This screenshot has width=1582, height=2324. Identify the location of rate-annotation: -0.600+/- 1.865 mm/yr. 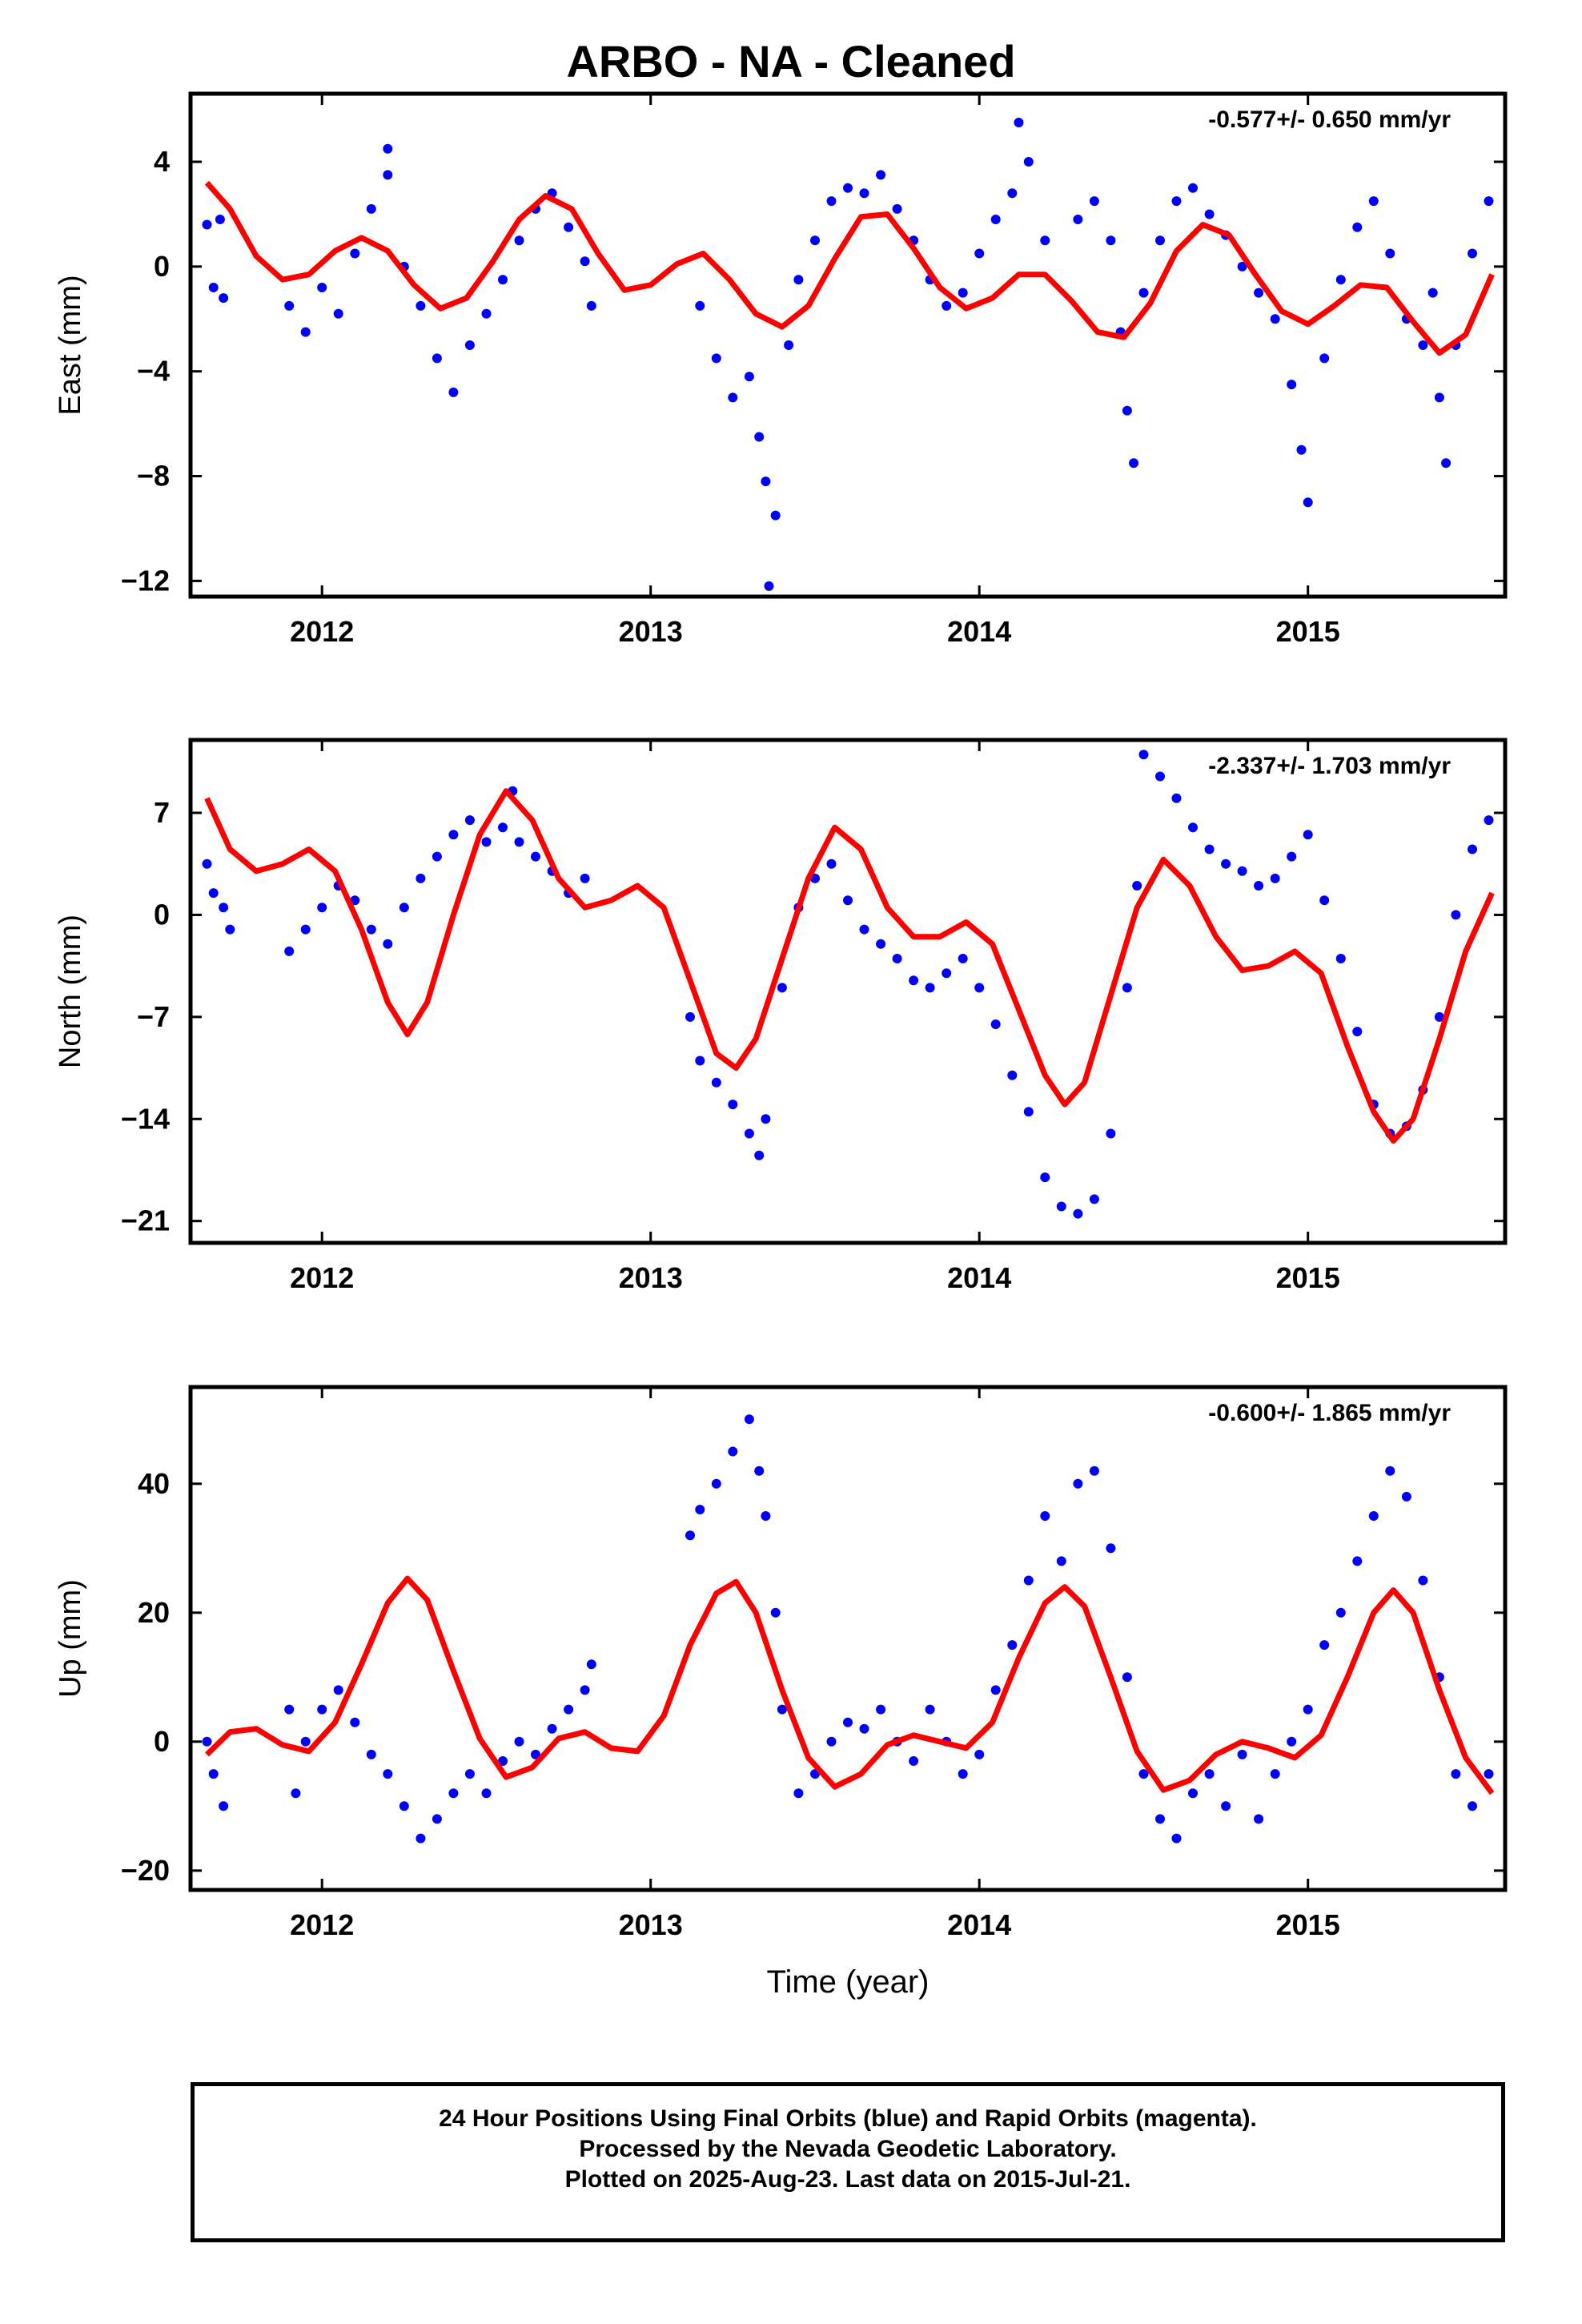
(1329, 1413).